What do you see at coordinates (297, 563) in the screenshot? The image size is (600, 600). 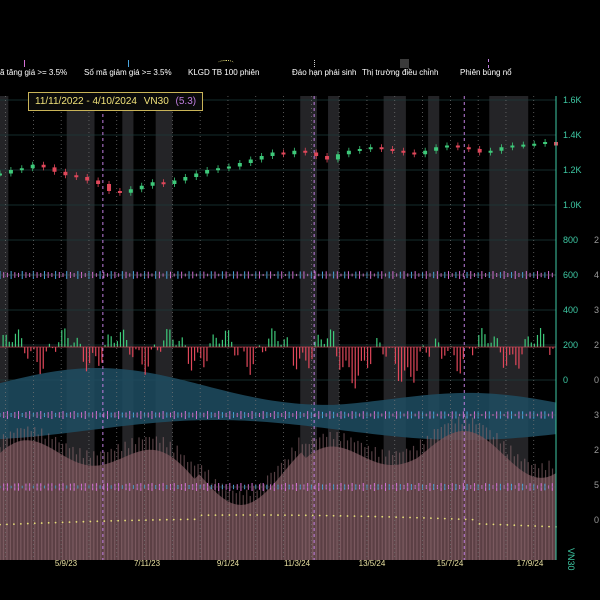 I see `x-tick-label: 11/3/24` at bounding box center [297, 563].